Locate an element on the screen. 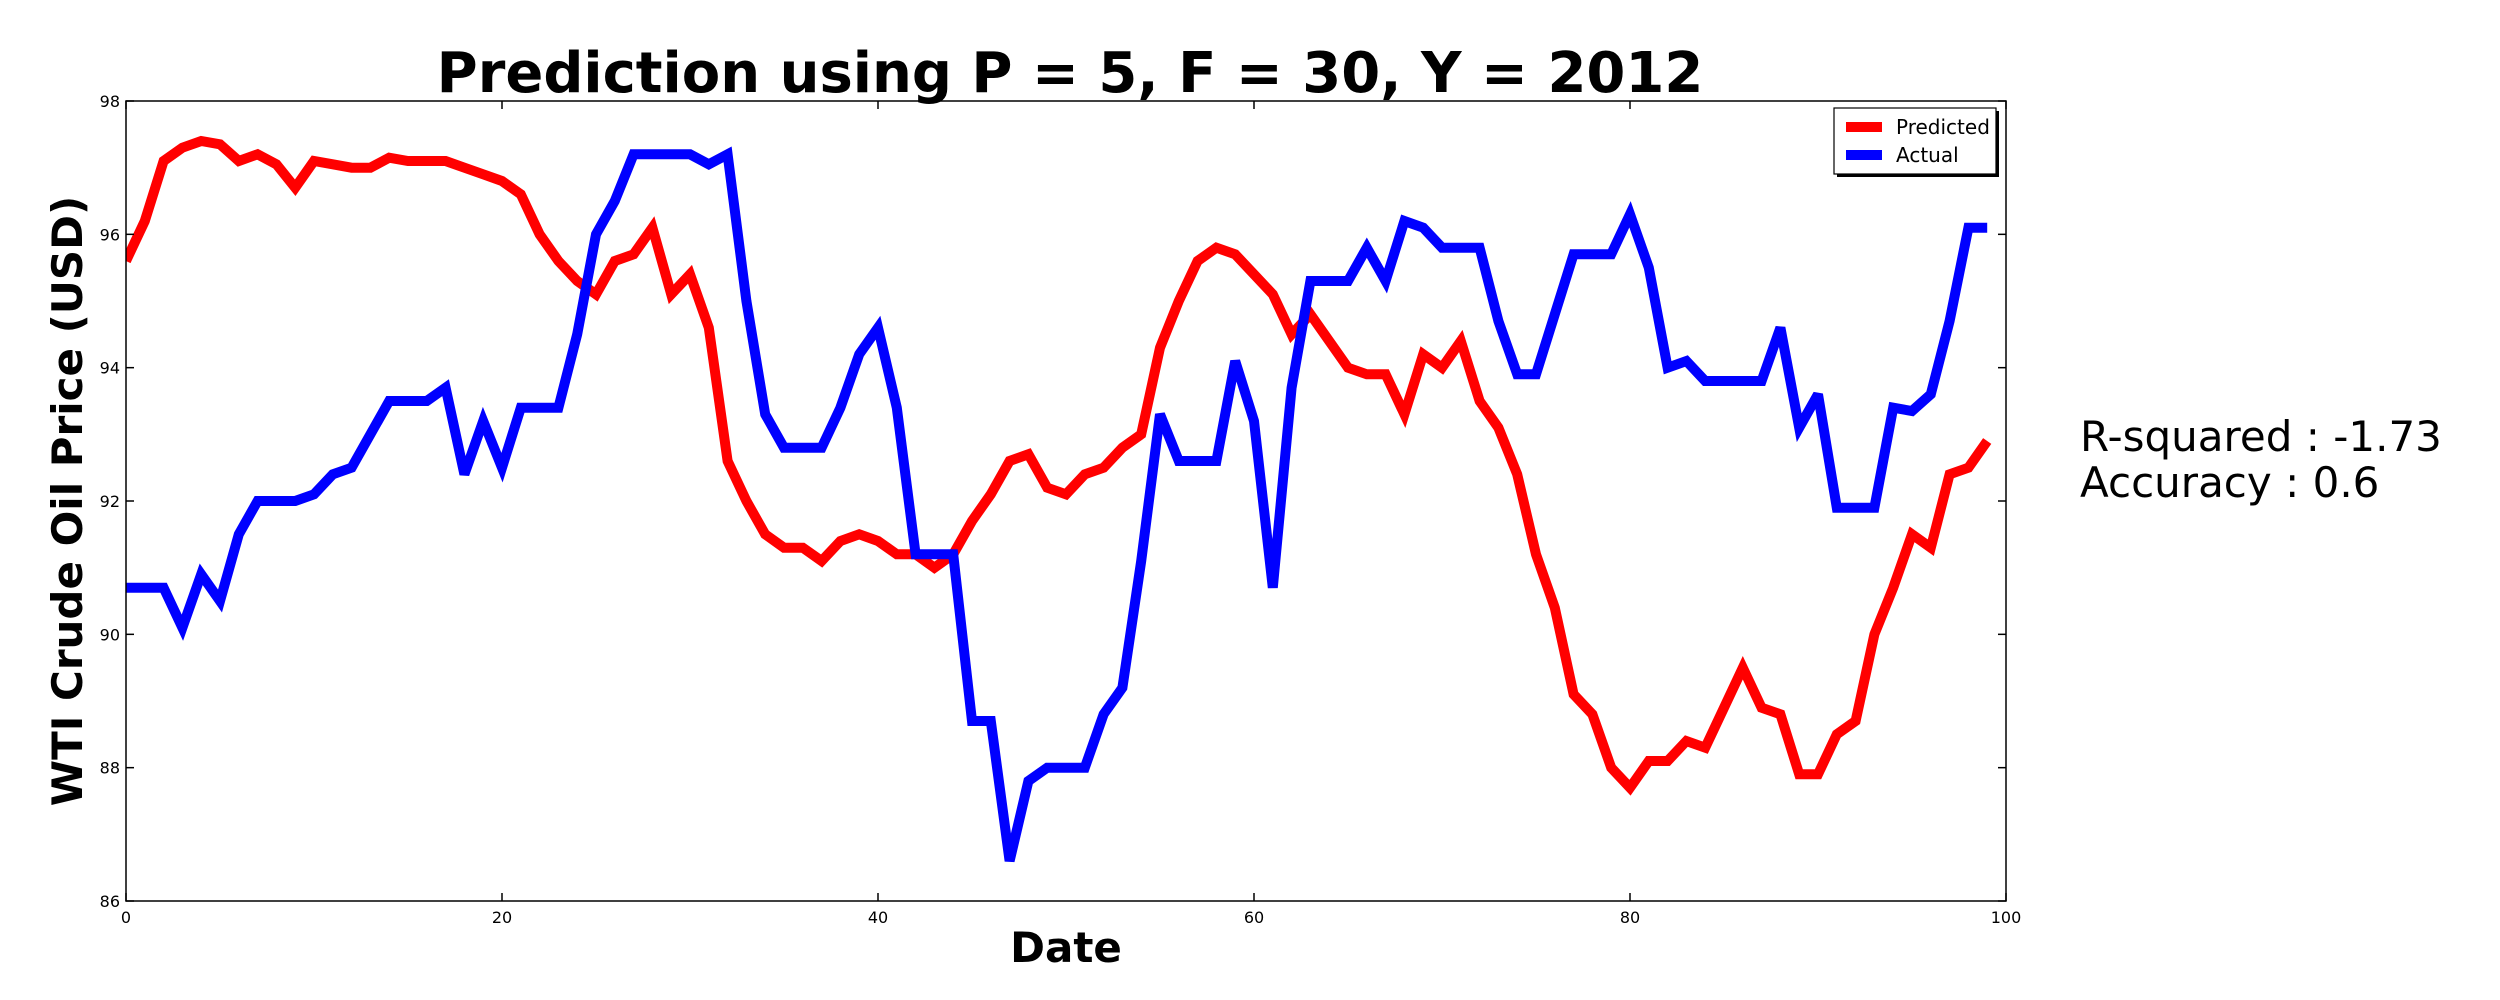 The width and height of the screenshot is (2500, 1000). legend-label-predicted: Predicted is located at coordinates (1943, 127).